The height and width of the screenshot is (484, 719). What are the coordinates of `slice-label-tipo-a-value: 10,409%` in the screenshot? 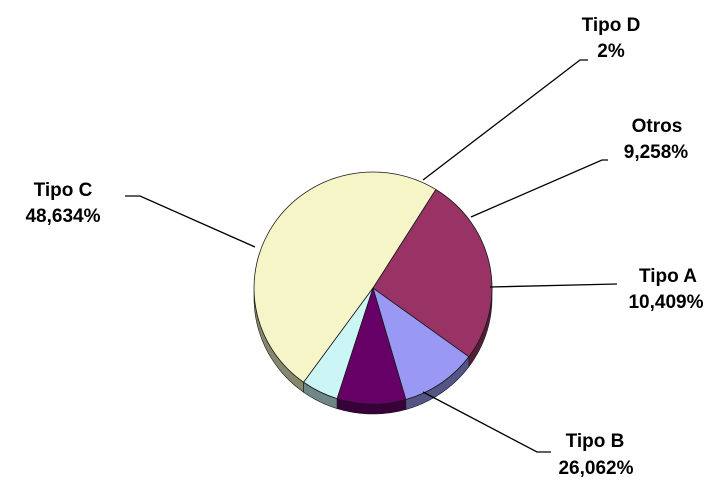 It's located at (665, 302).